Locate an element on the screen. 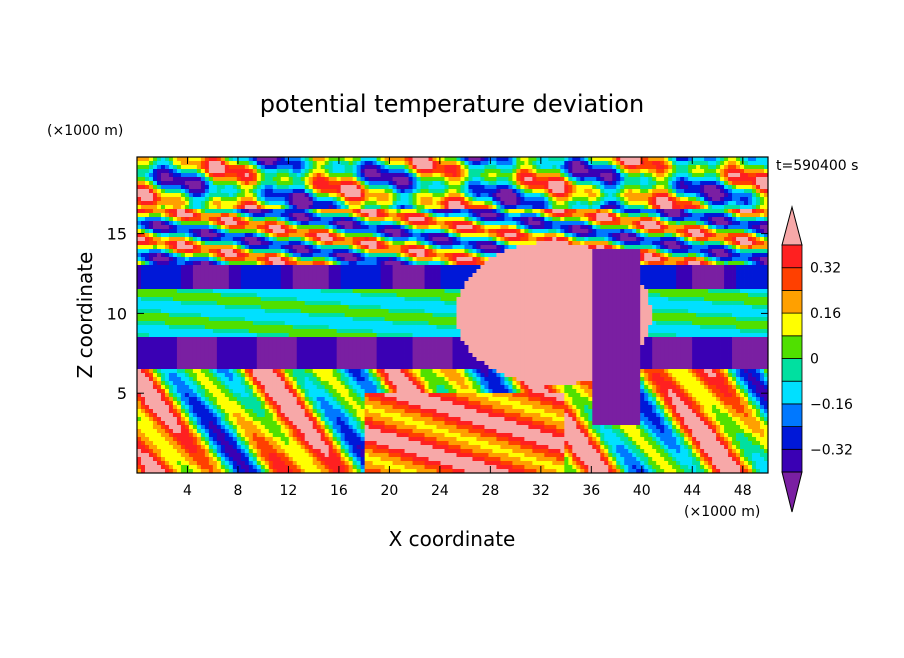 This screenshot has width=904, height=658. colorbar: 0.32 0.16 0 −0.16 −0.32 is located at coordinates (817, 359).